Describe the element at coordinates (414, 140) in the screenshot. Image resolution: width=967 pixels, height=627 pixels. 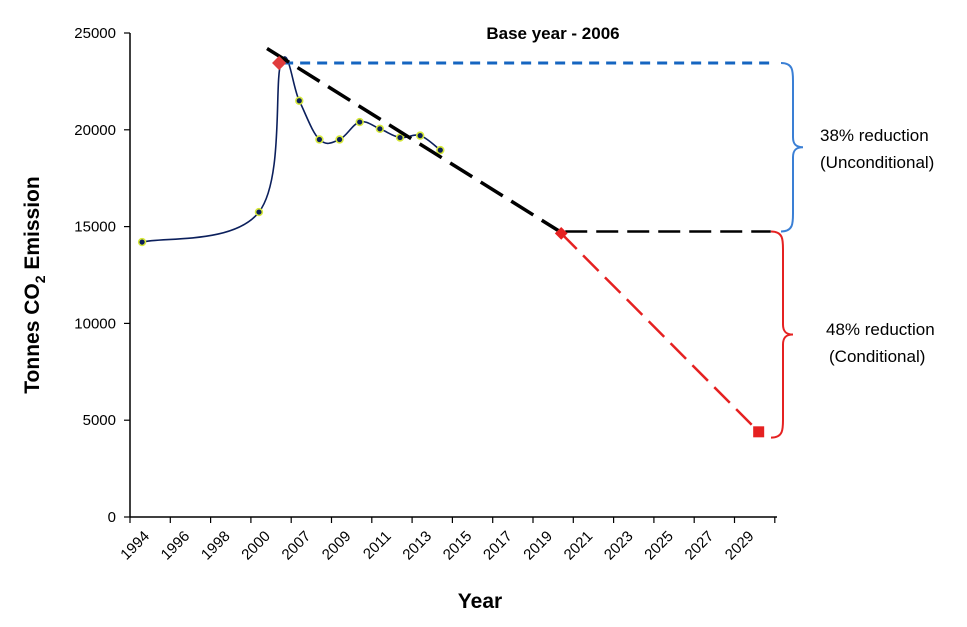
I see `trend-line` at that location.